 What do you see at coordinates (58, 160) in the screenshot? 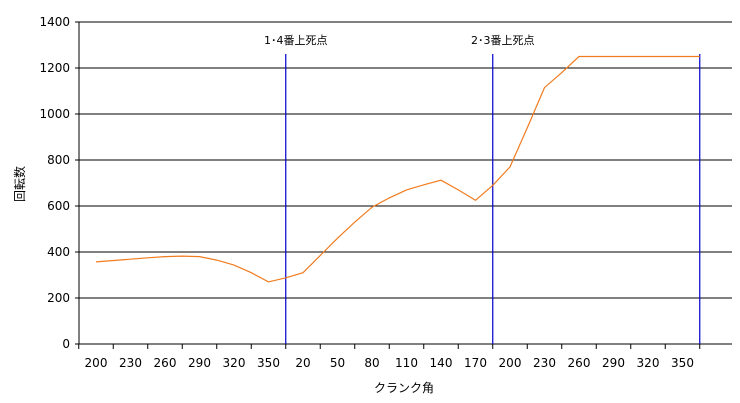
I see `y-tick-label: 800` at bounding box center [58, 160].